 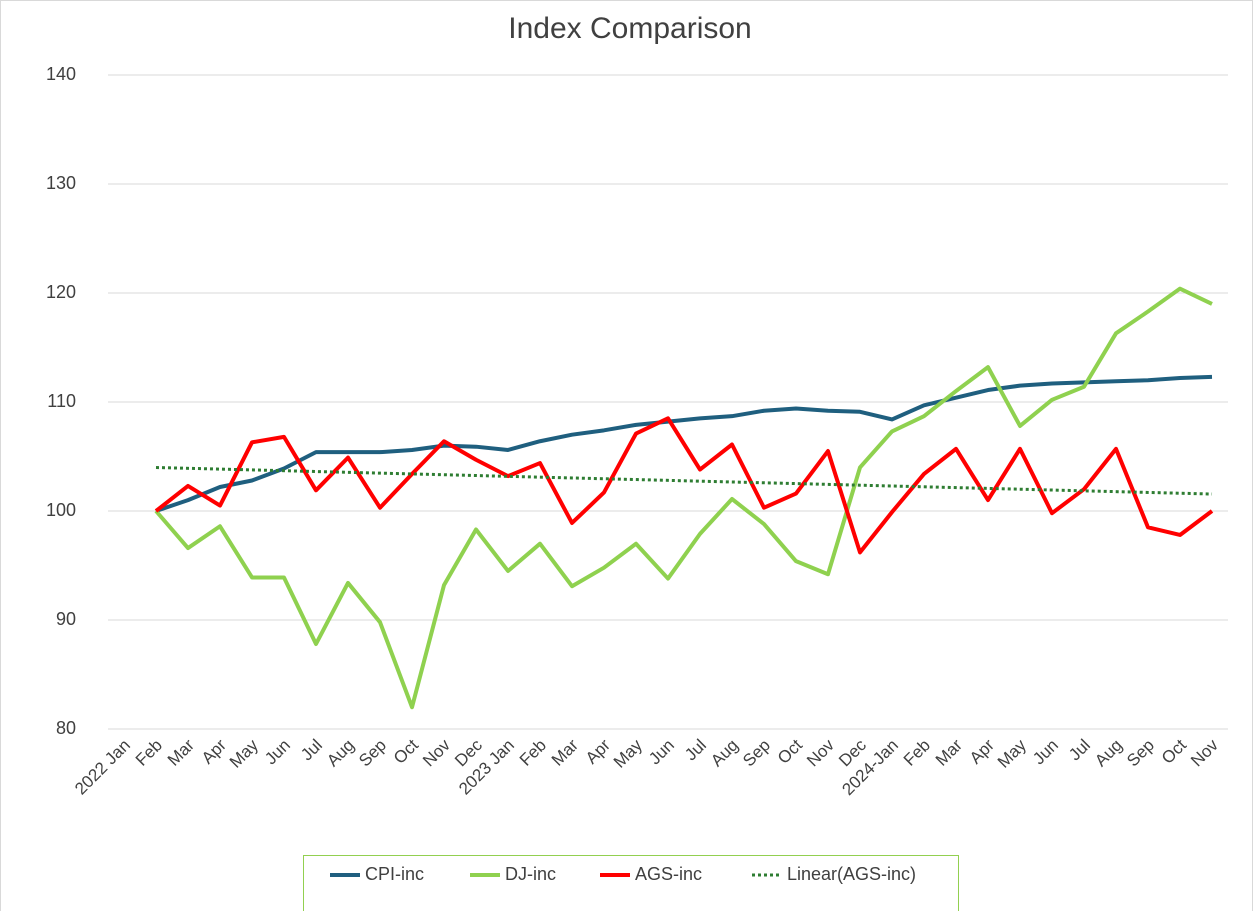 What do you see at coordinates (66, 728) in the screenshot?
I see `y-tick-label: 80` at bounding box center [66, 728].